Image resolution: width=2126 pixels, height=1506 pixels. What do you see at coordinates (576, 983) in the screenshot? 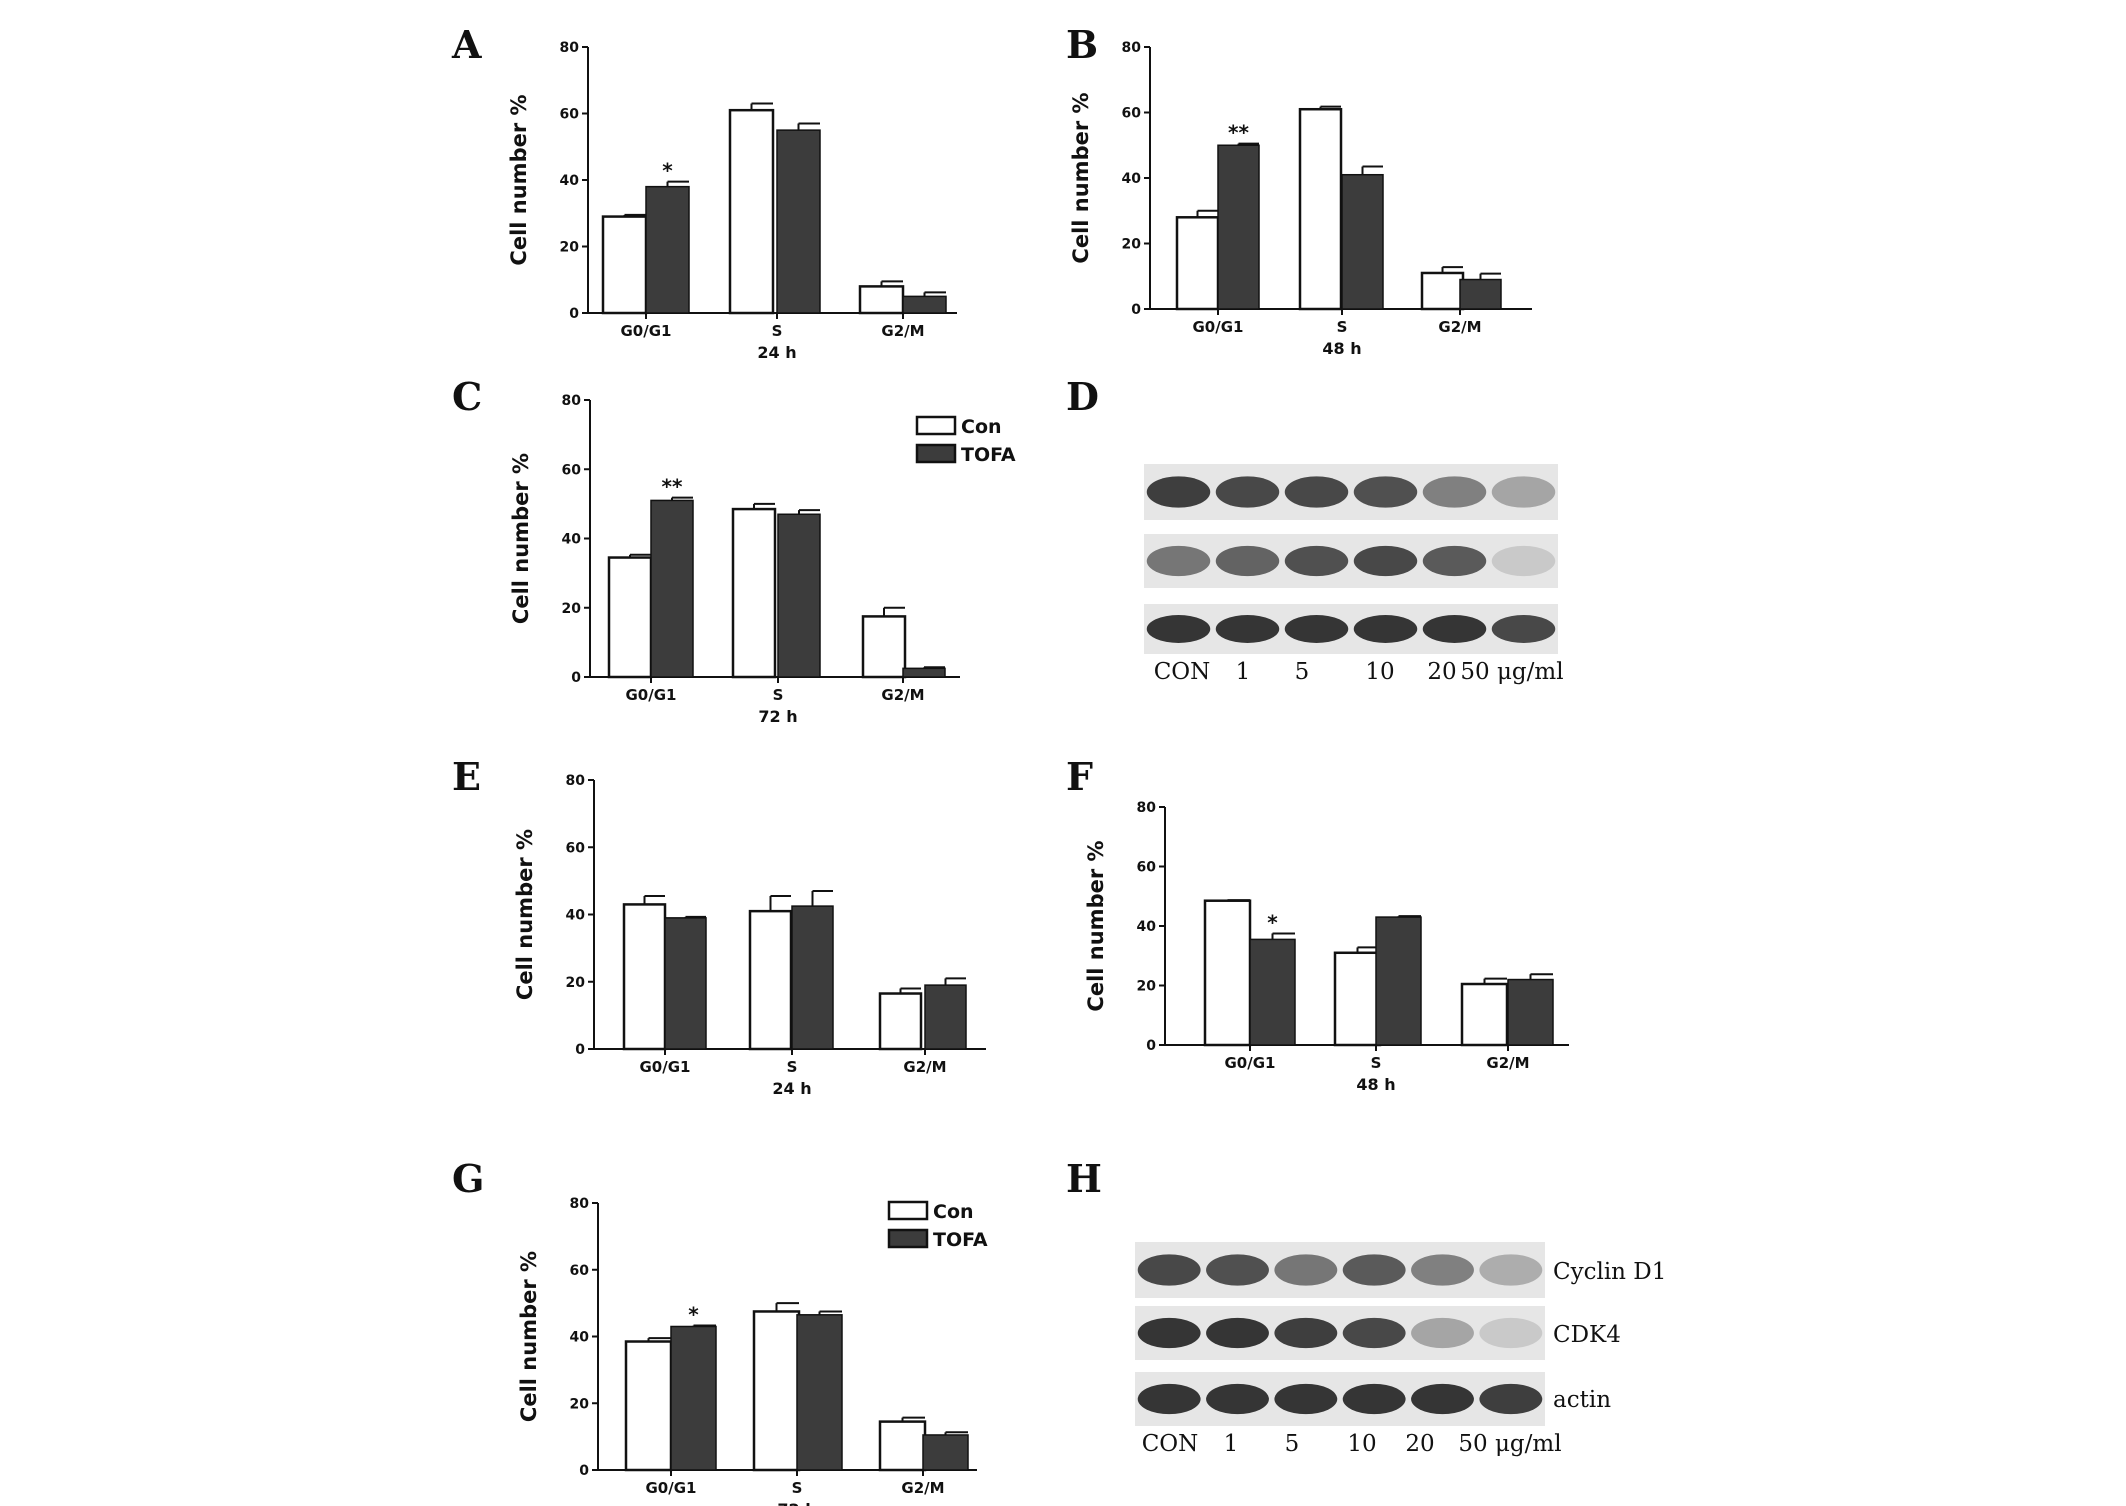
I see `panel-e-y-tick-label: 20` at bounding box center [576, 983].